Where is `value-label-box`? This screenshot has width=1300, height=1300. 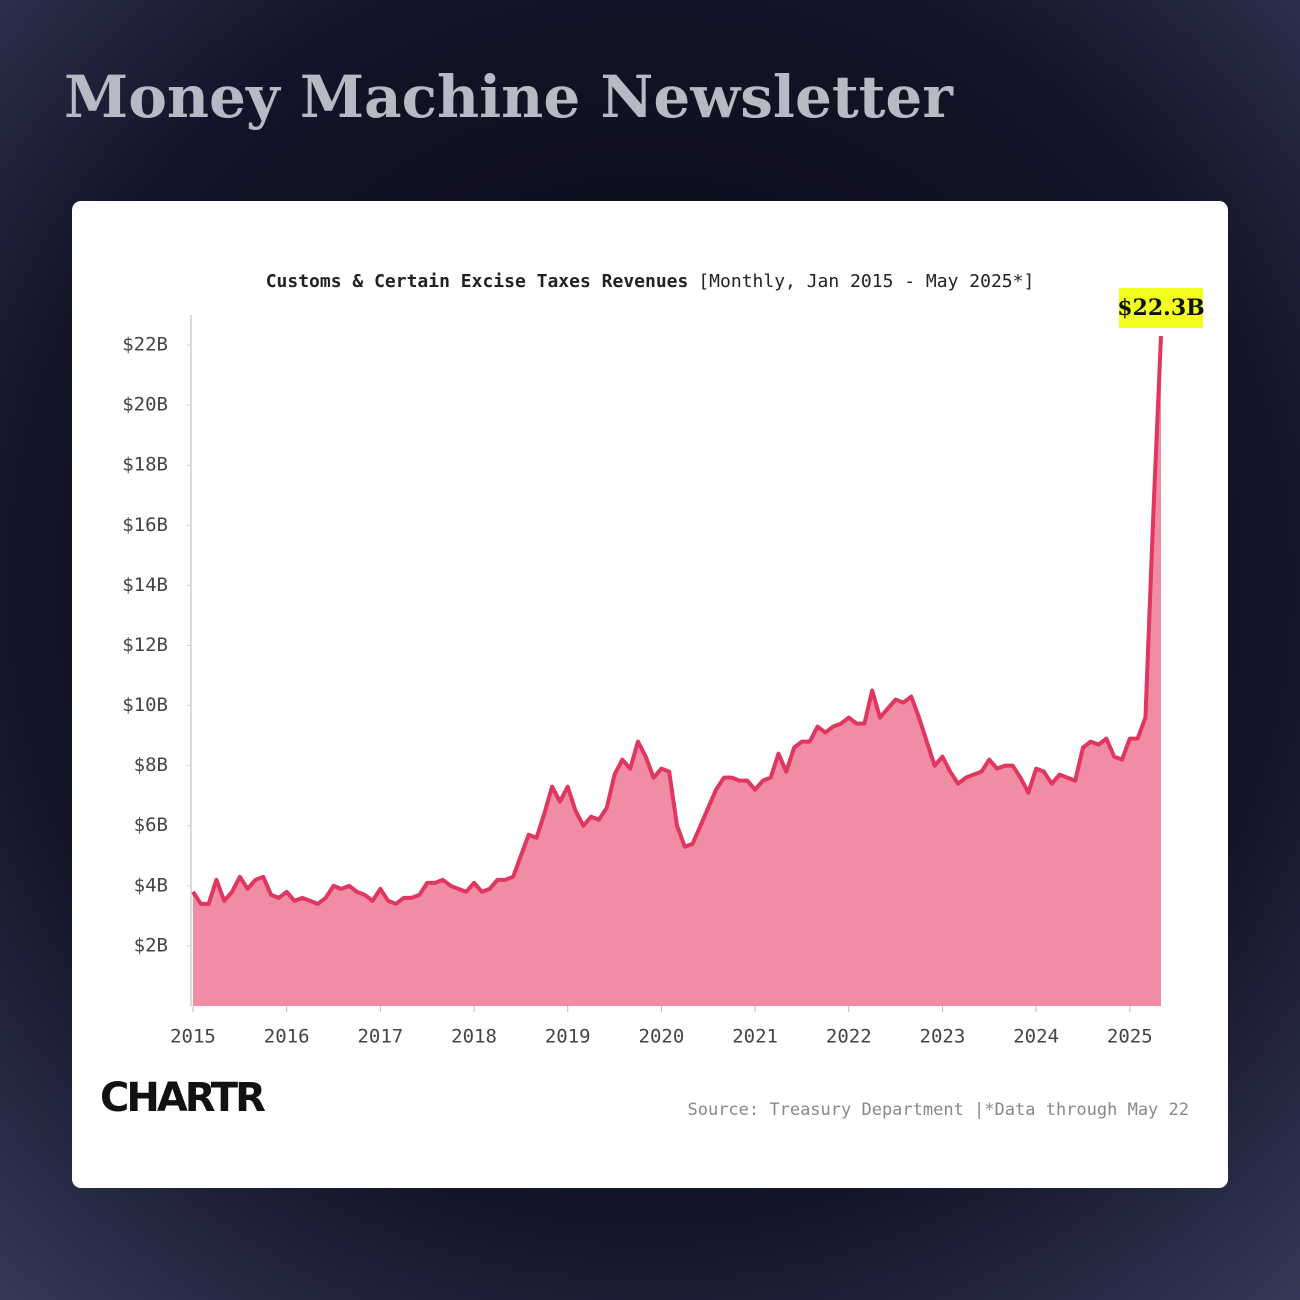 value-label-box is located at coordinates (1161, 308).